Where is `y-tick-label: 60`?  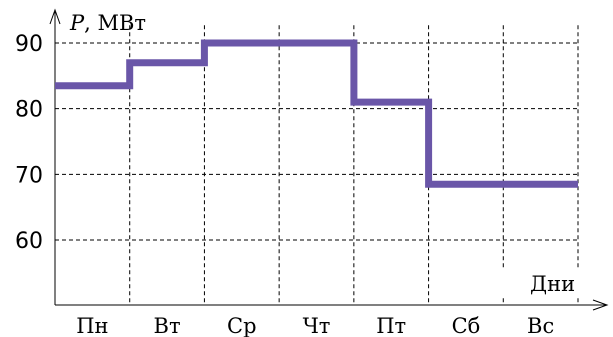 y-tick-label: 60 is located at coordinates (29, 241).